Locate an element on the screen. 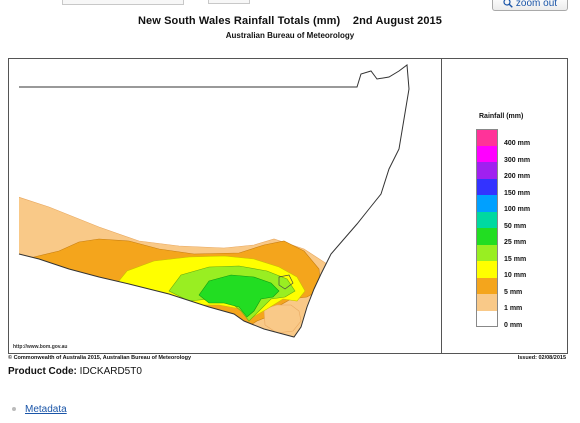  zoom-out-button: zoom out is located at coordinates (530, 5).